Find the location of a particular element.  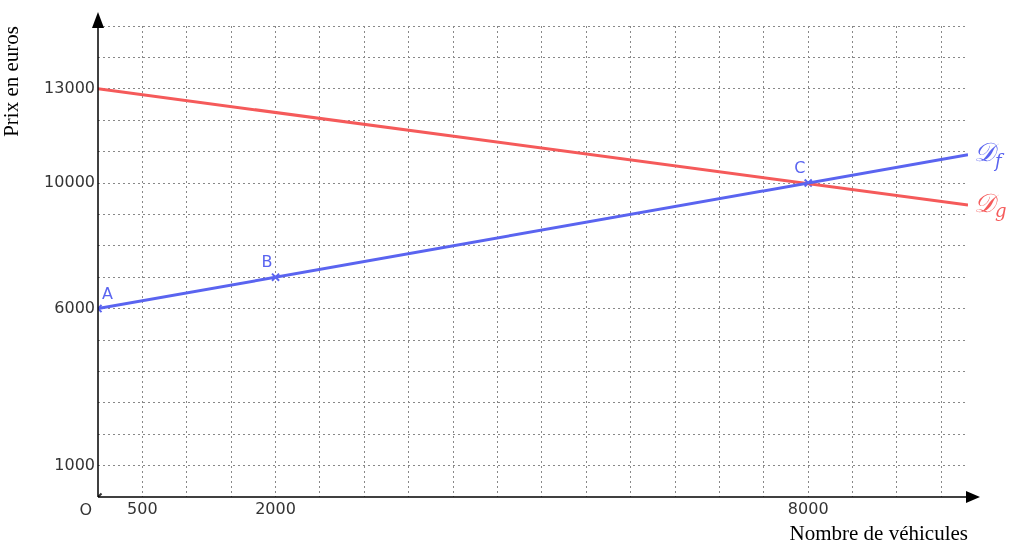

x-tick-label: 2000 is located at coordinates (275, 508).